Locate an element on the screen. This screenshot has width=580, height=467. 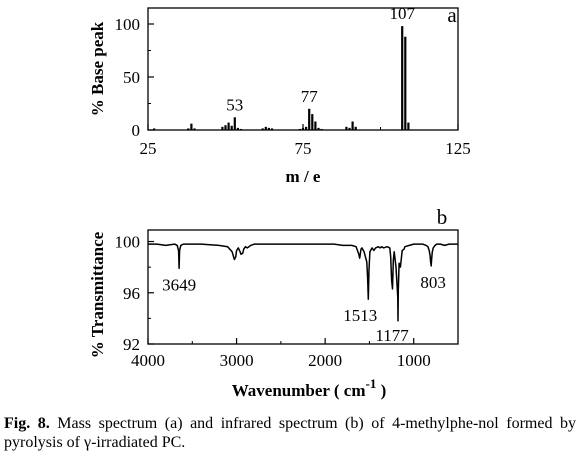
x-tick-label: 4000 is located at coordinates (148, 360).